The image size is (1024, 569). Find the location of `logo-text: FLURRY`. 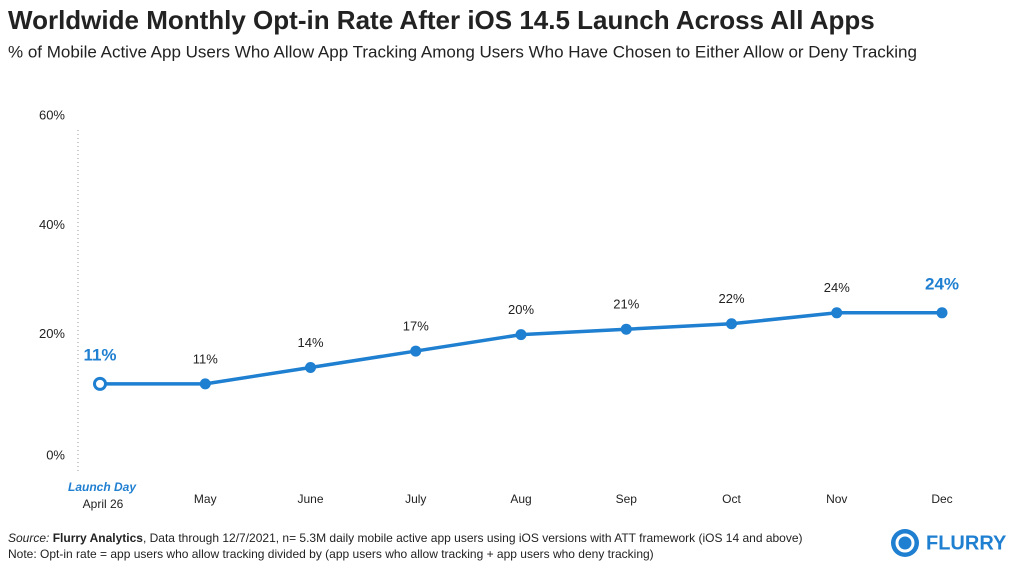

logo-text: FLURRY is located at coordinates (966, 543).